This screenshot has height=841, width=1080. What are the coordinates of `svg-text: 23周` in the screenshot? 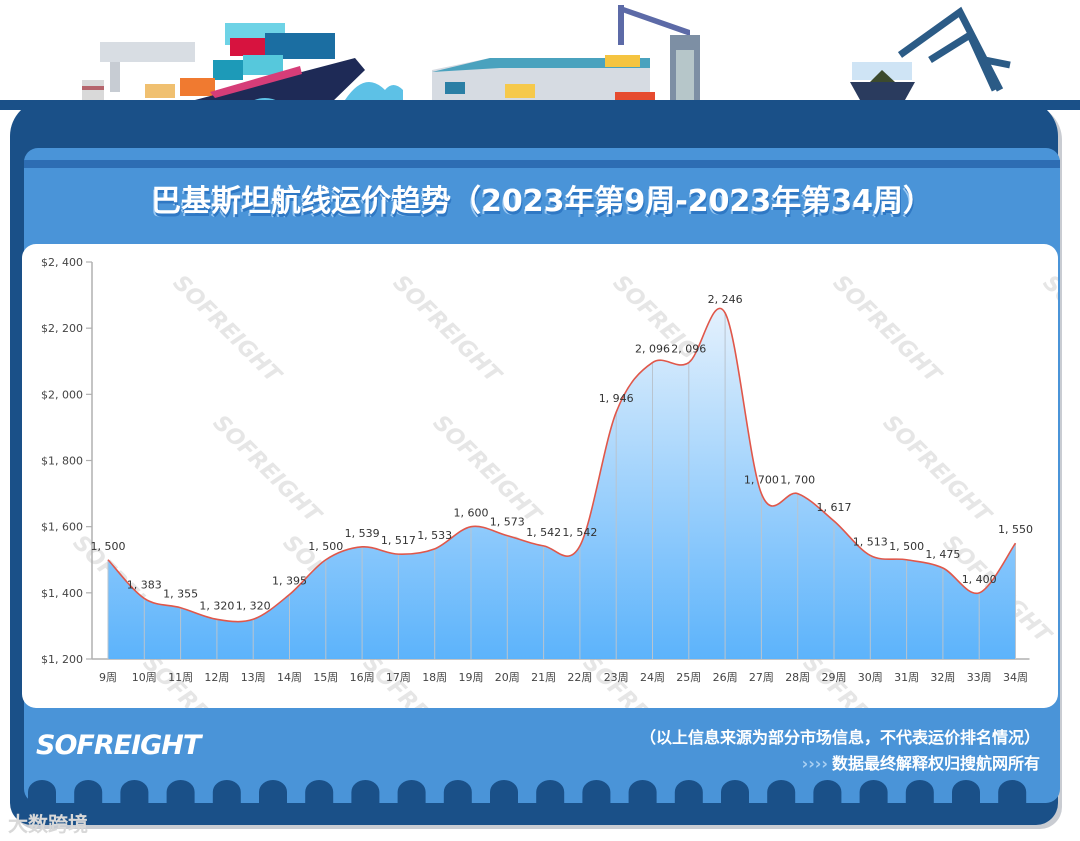 It's located at (616, 677).